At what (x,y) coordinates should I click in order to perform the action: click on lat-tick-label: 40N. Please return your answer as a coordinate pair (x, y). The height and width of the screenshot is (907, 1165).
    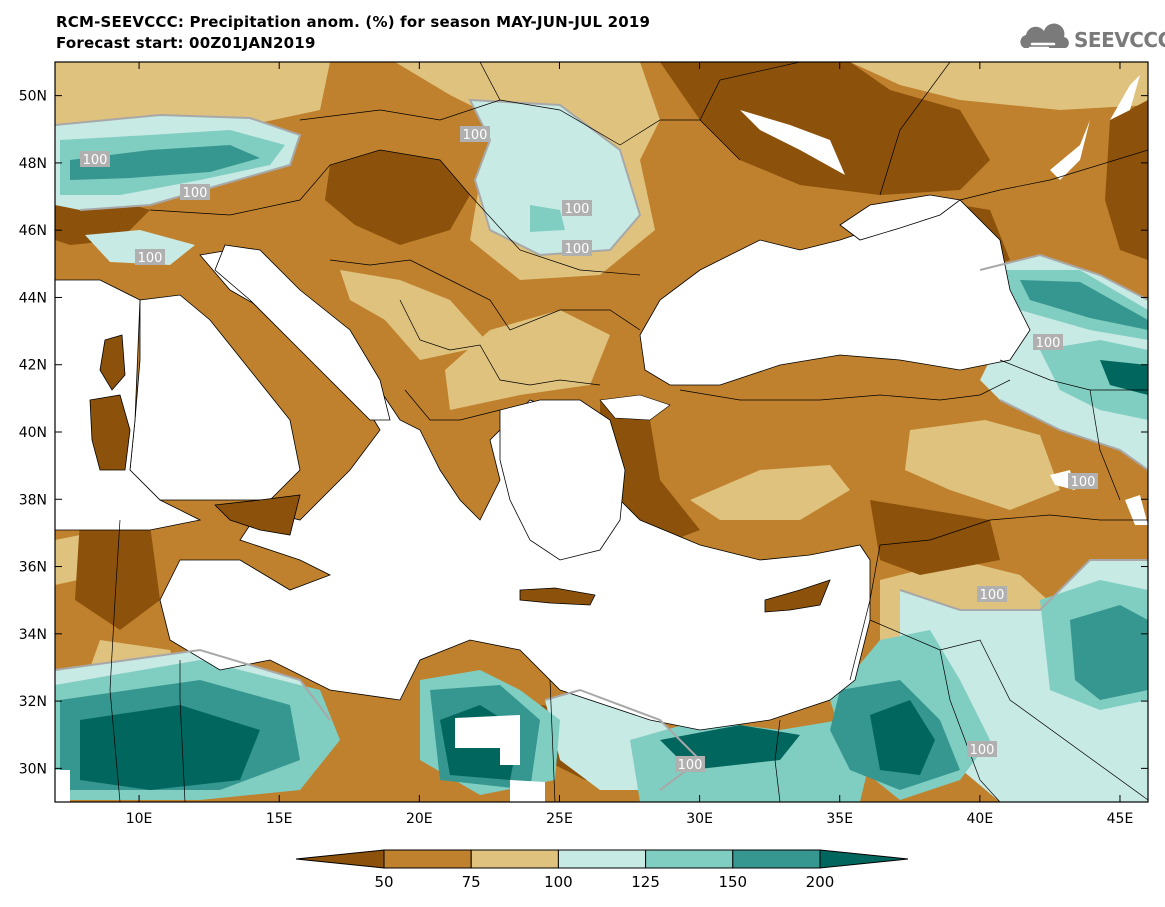
    Looking at the image, I should click on (33, 433).